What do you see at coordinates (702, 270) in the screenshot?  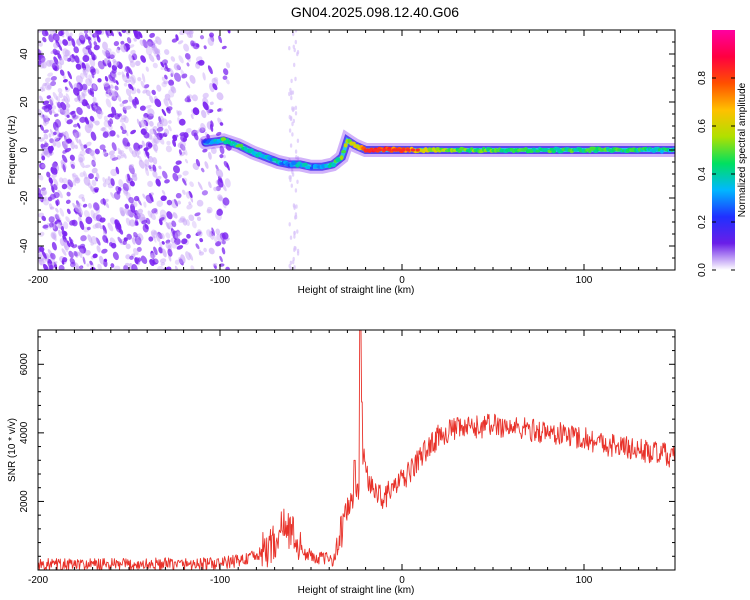 I see `colorbar-tick-label: 0.0` at bounding box center [702, 270].